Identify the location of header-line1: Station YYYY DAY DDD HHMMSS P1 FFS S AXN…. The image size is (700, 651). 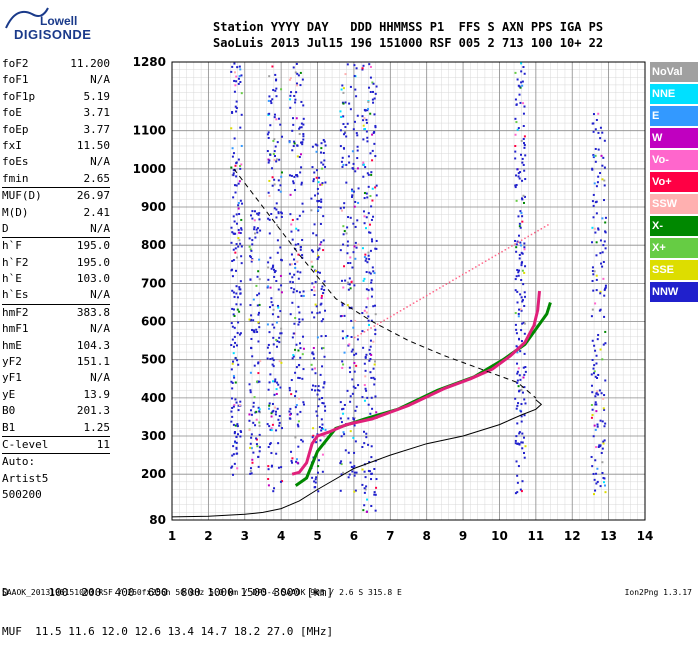
(408, 27).